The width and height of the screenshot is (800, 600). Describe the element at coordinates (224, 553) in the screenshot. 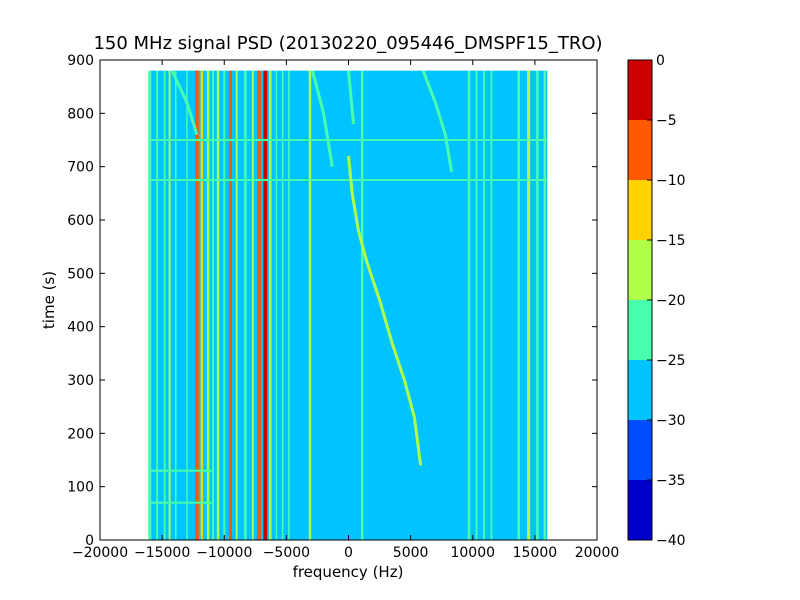

I see `x-tick-label: −10000` at that location.